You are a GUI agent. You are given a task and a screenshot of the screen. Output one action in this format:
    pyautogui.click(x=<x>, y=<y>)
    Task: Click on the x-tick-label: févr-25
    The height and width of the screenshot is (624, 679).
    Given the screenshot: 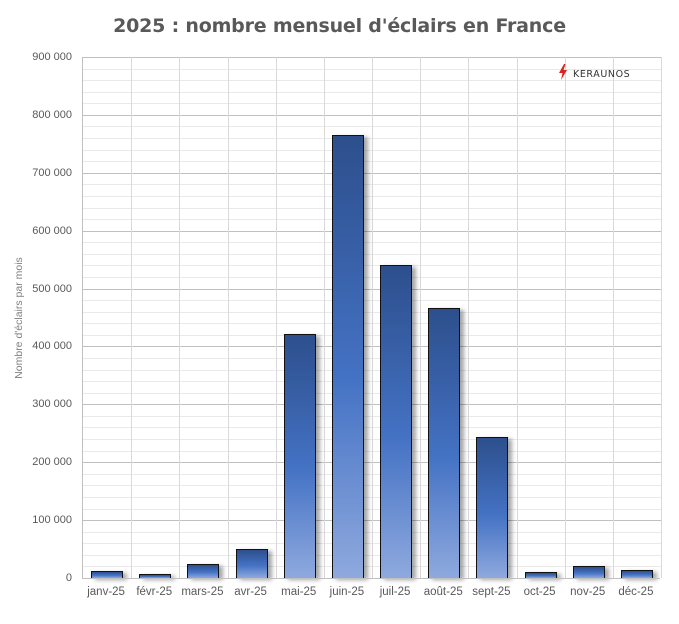 What is the action you would take?
    pyautogui.click(x=154, y=592)
    